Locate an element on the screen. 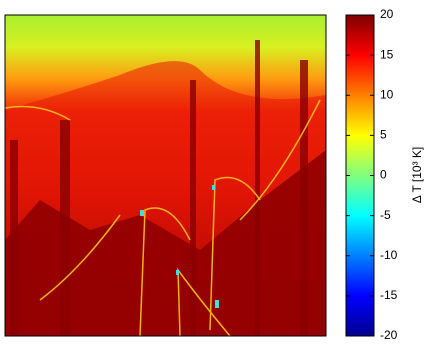 This screenshot has width=434, height=349. colorbar-tick-label: 15 is located at coordinates (387, 54).